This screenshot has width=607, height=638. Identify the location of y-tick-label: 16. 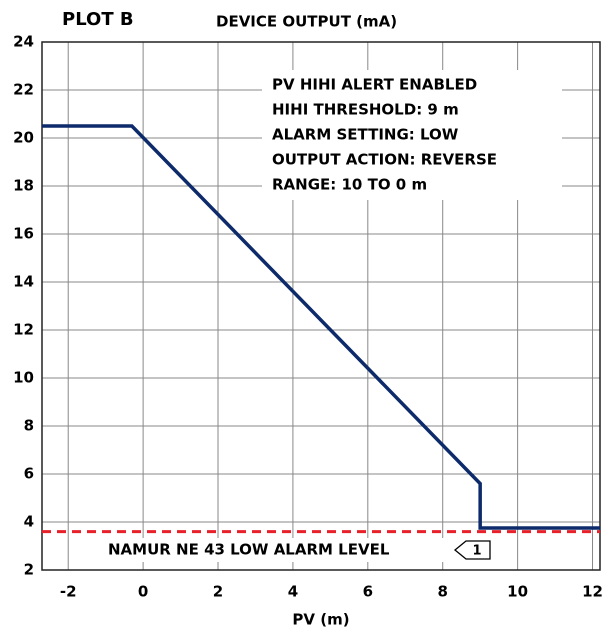
(23, 234).